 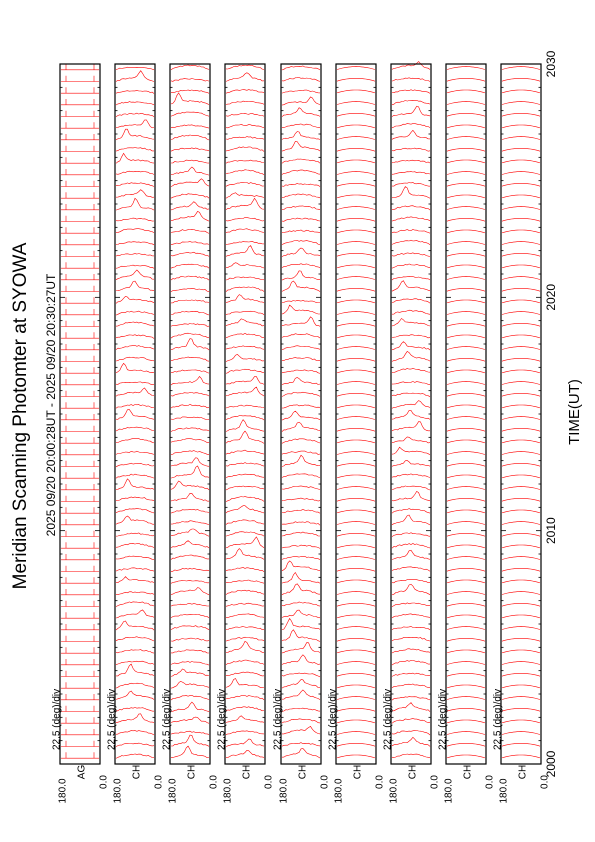 What do you see at coordinates (490, 782) in the screenshot?
I see `y-tick-label: 0.0` at bounding box center [490, 782].